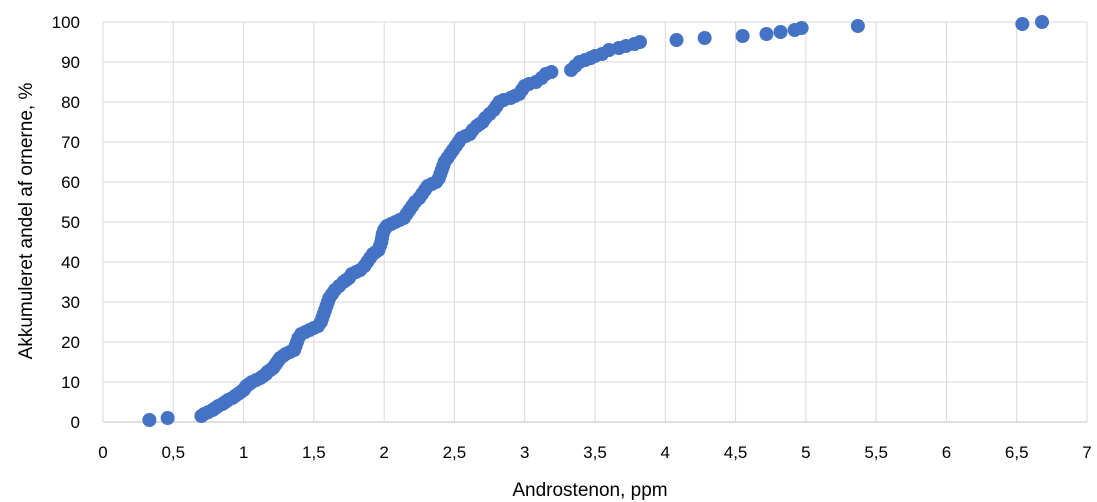 This screenshot has height=502, width=1097. I want to click on x-tick-label: 4,5, so click(736, 452).